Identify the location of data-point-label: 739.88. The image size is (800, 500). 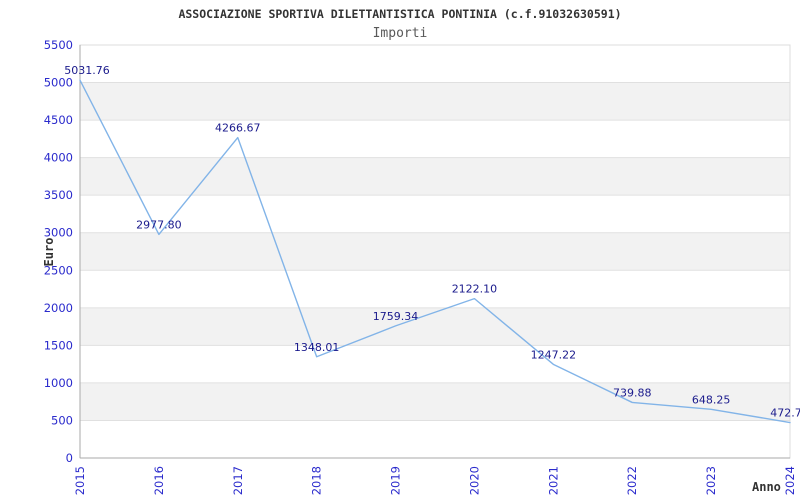
(632, 392).